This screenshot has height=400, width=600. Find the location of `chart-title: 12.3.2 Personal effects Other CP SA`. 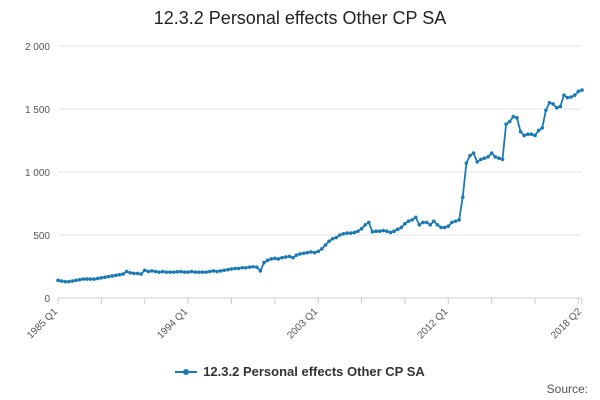

chart-title: 12.3.2 Personal effects Other CP SA is located at coordinates (300, 18).